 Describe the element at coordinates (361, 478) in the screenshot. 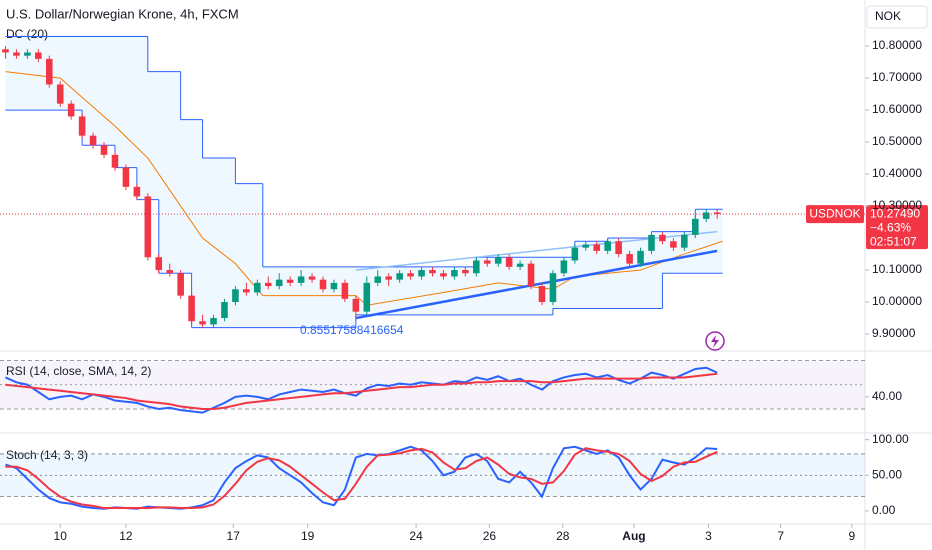

I see `stoch-line` at that location.